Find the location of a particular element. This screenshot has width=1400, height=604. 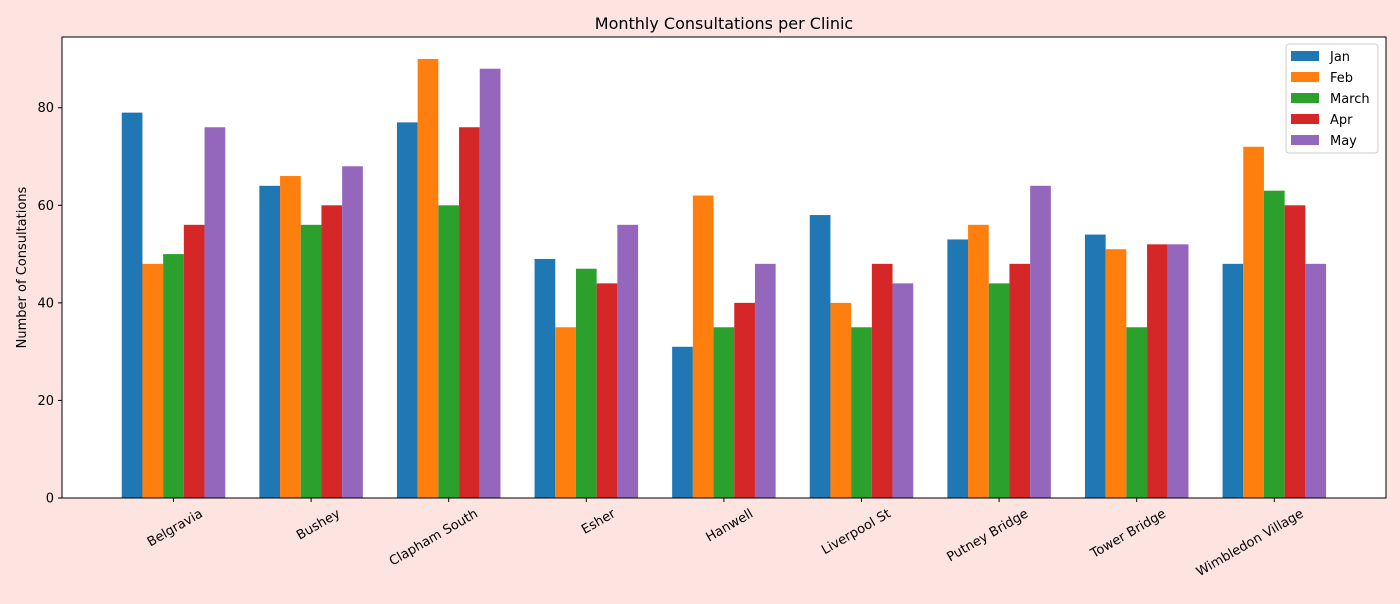

x-tick-label: Belgravia is located at coordinates (175, 528).